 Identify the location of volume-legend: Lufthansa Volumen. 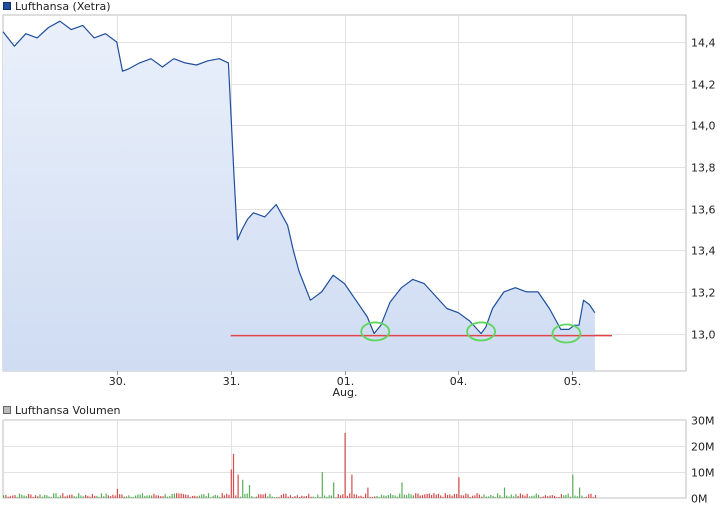
(62, 410).